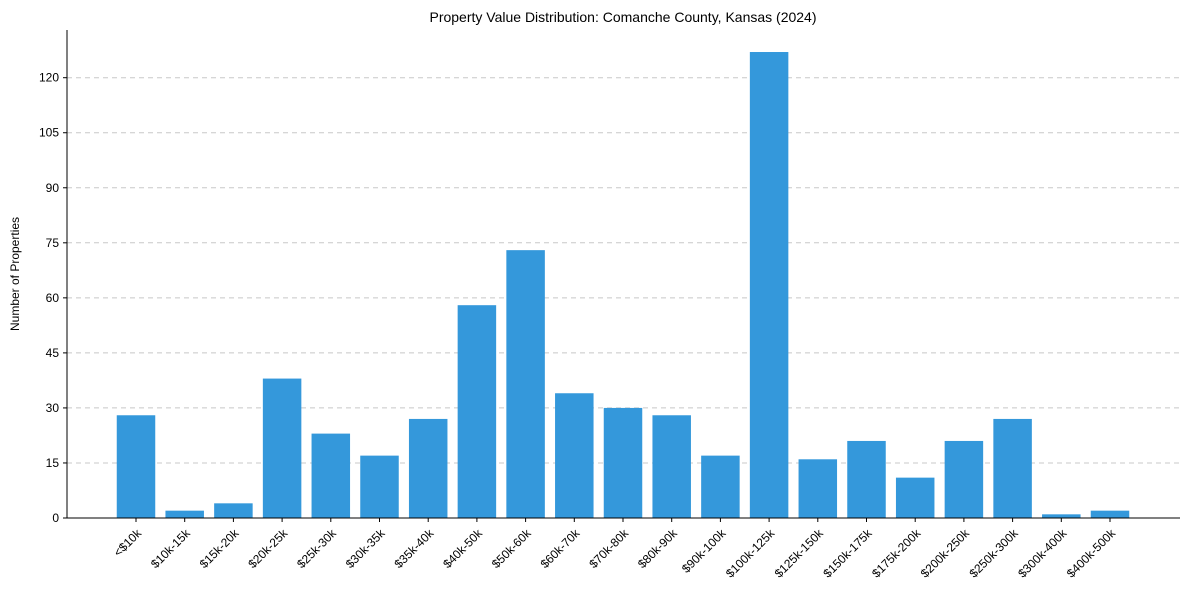 The width and height of the screenshot is (1189, 590). Describe the element at coordinates (896, 553) in the screenshot. I see `x-tick-label: $175k-200k` at that location.